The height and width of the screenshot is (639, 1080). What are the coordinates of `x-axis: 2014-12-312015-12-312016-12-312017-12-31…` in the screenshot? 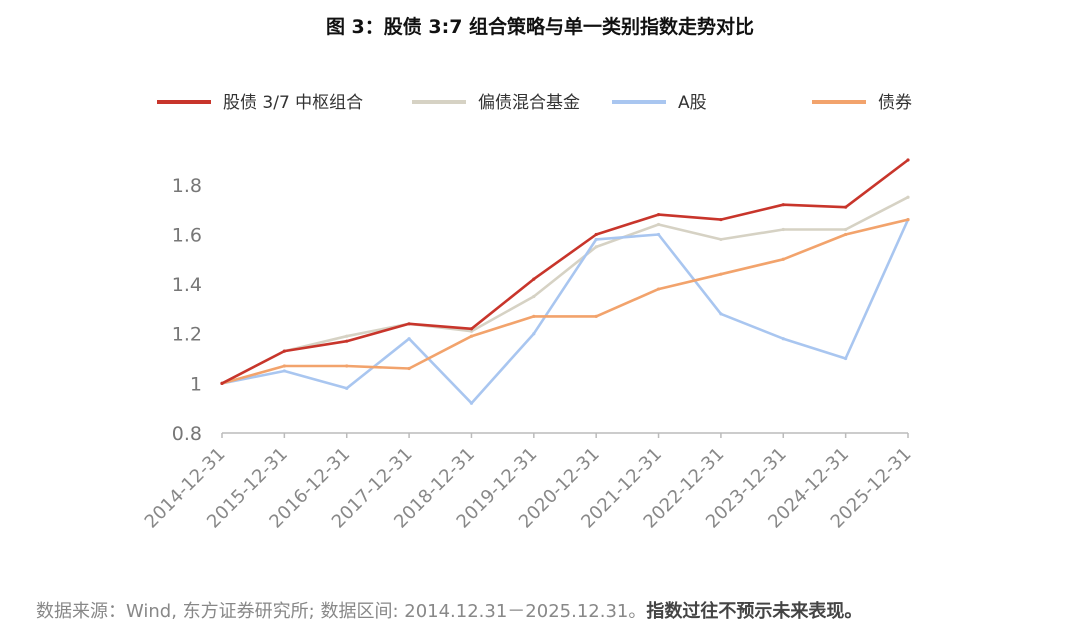 It's located at (528, 482).